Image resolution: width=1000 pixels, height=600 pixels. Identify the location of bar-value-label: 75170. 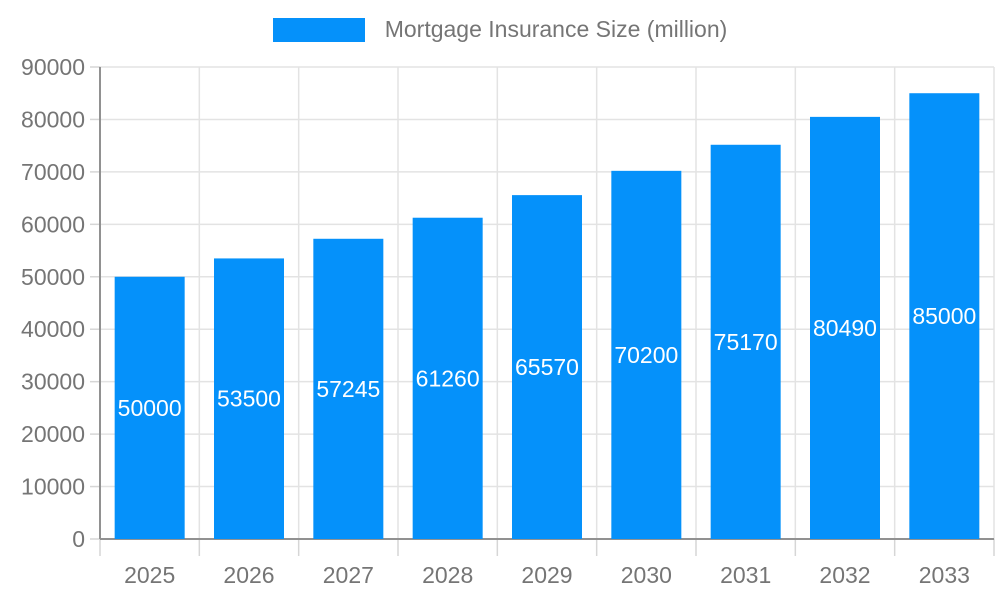
(746, 342).